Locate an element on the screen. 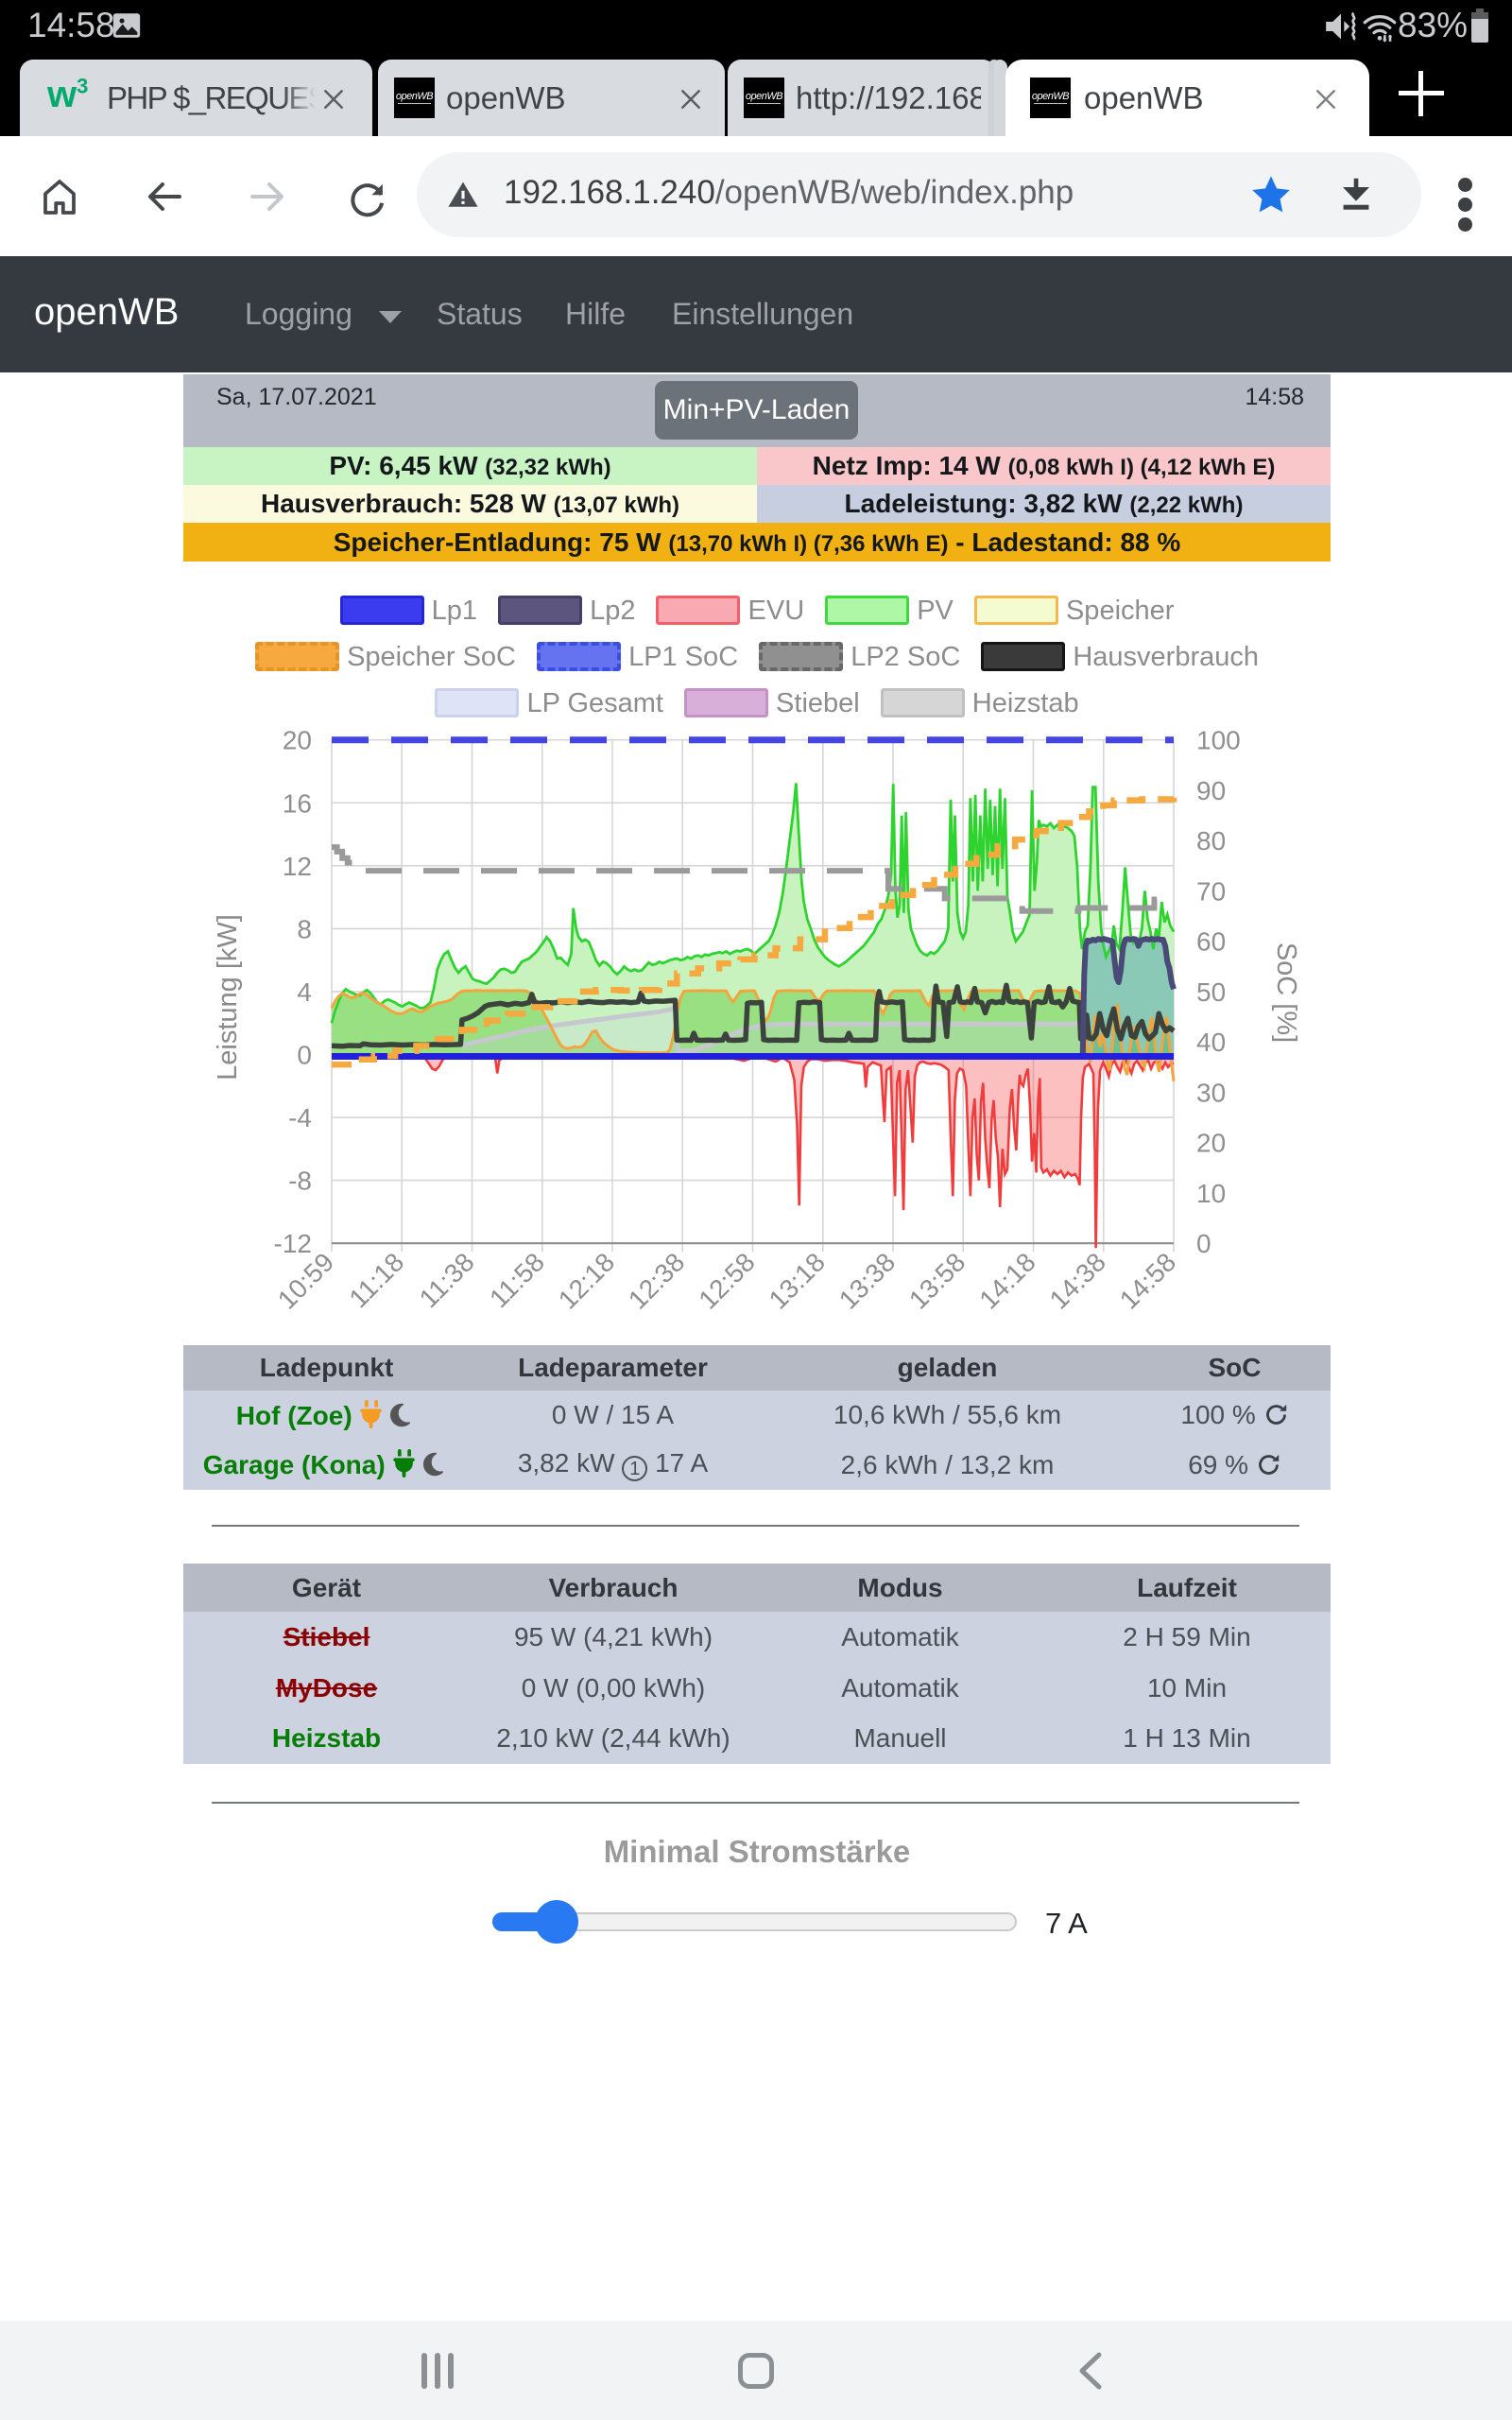 The width and height of the screenshot is (1512, 2420). svg-text: 12:18 is located at coordinates (586, 1281).